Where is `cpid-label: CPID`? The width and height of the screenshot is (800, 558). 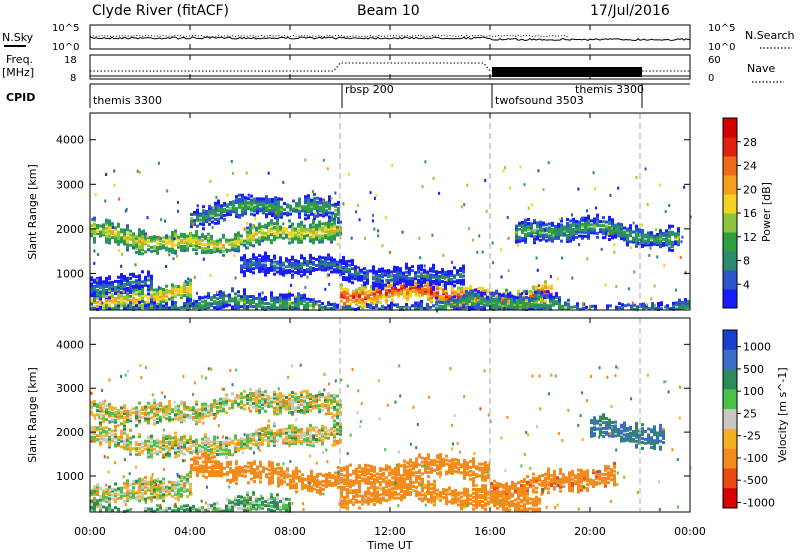 cpid-label: CPID is located at coordinates (20, 97).